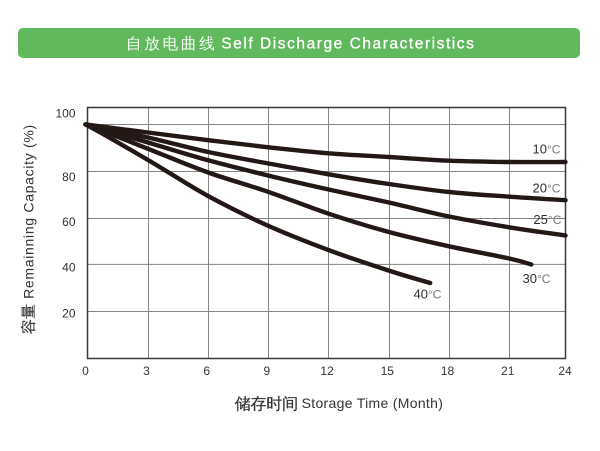 This screenshot has height=451, width=600. I want to click on svg-text: 15, so click(388, 371).